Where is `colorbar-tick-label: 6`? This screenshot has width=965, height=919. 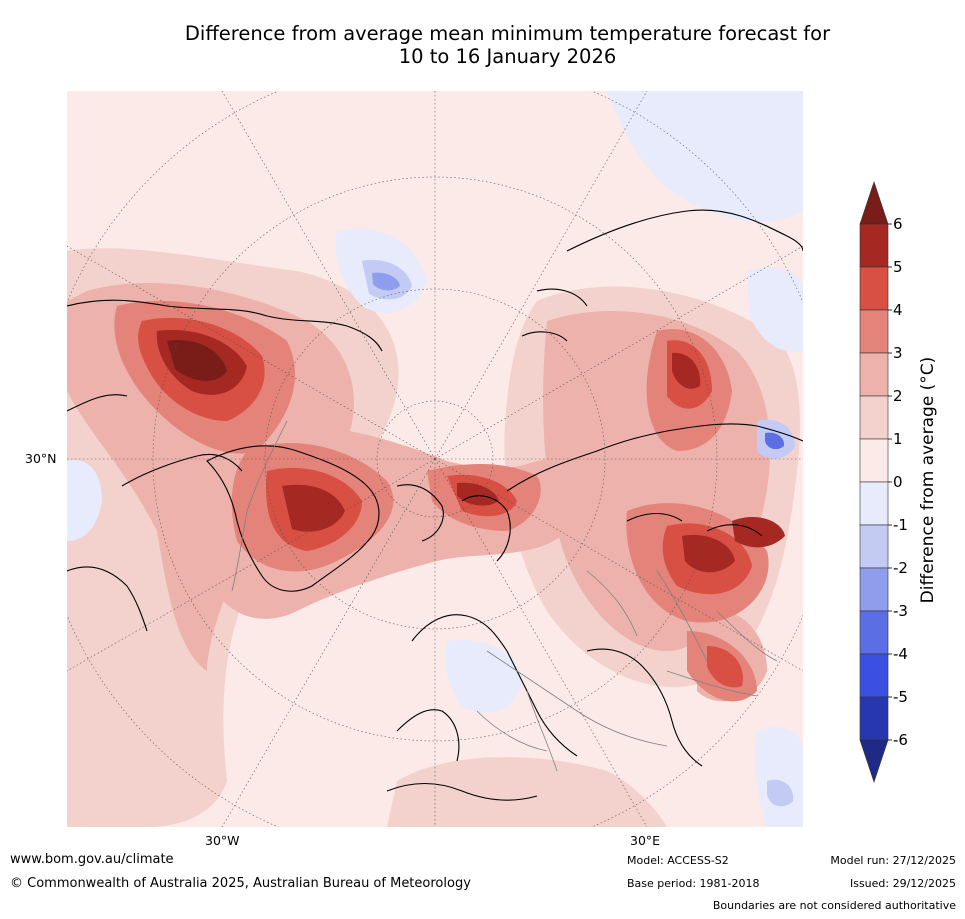 colorbar-tick-label: 6 is located at coordinates (898, 224).